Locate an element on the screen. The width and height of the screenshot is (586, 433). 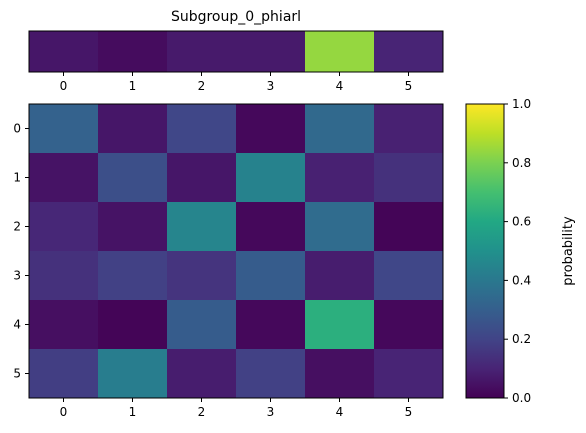
top-heatmap is located at coordinates (236, 51).